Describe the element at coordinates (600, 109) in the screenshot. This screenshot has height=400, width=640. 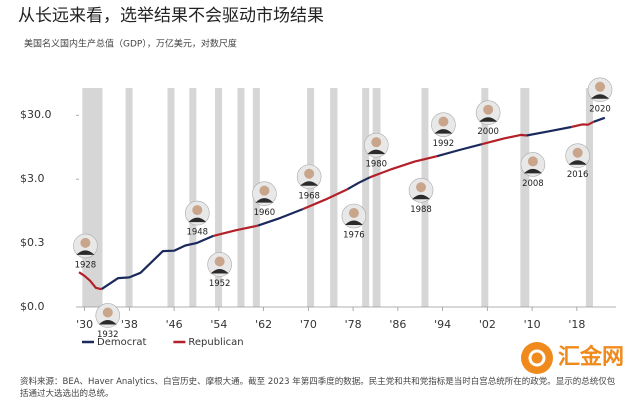
I see `election-year-label: 2020` at that location.